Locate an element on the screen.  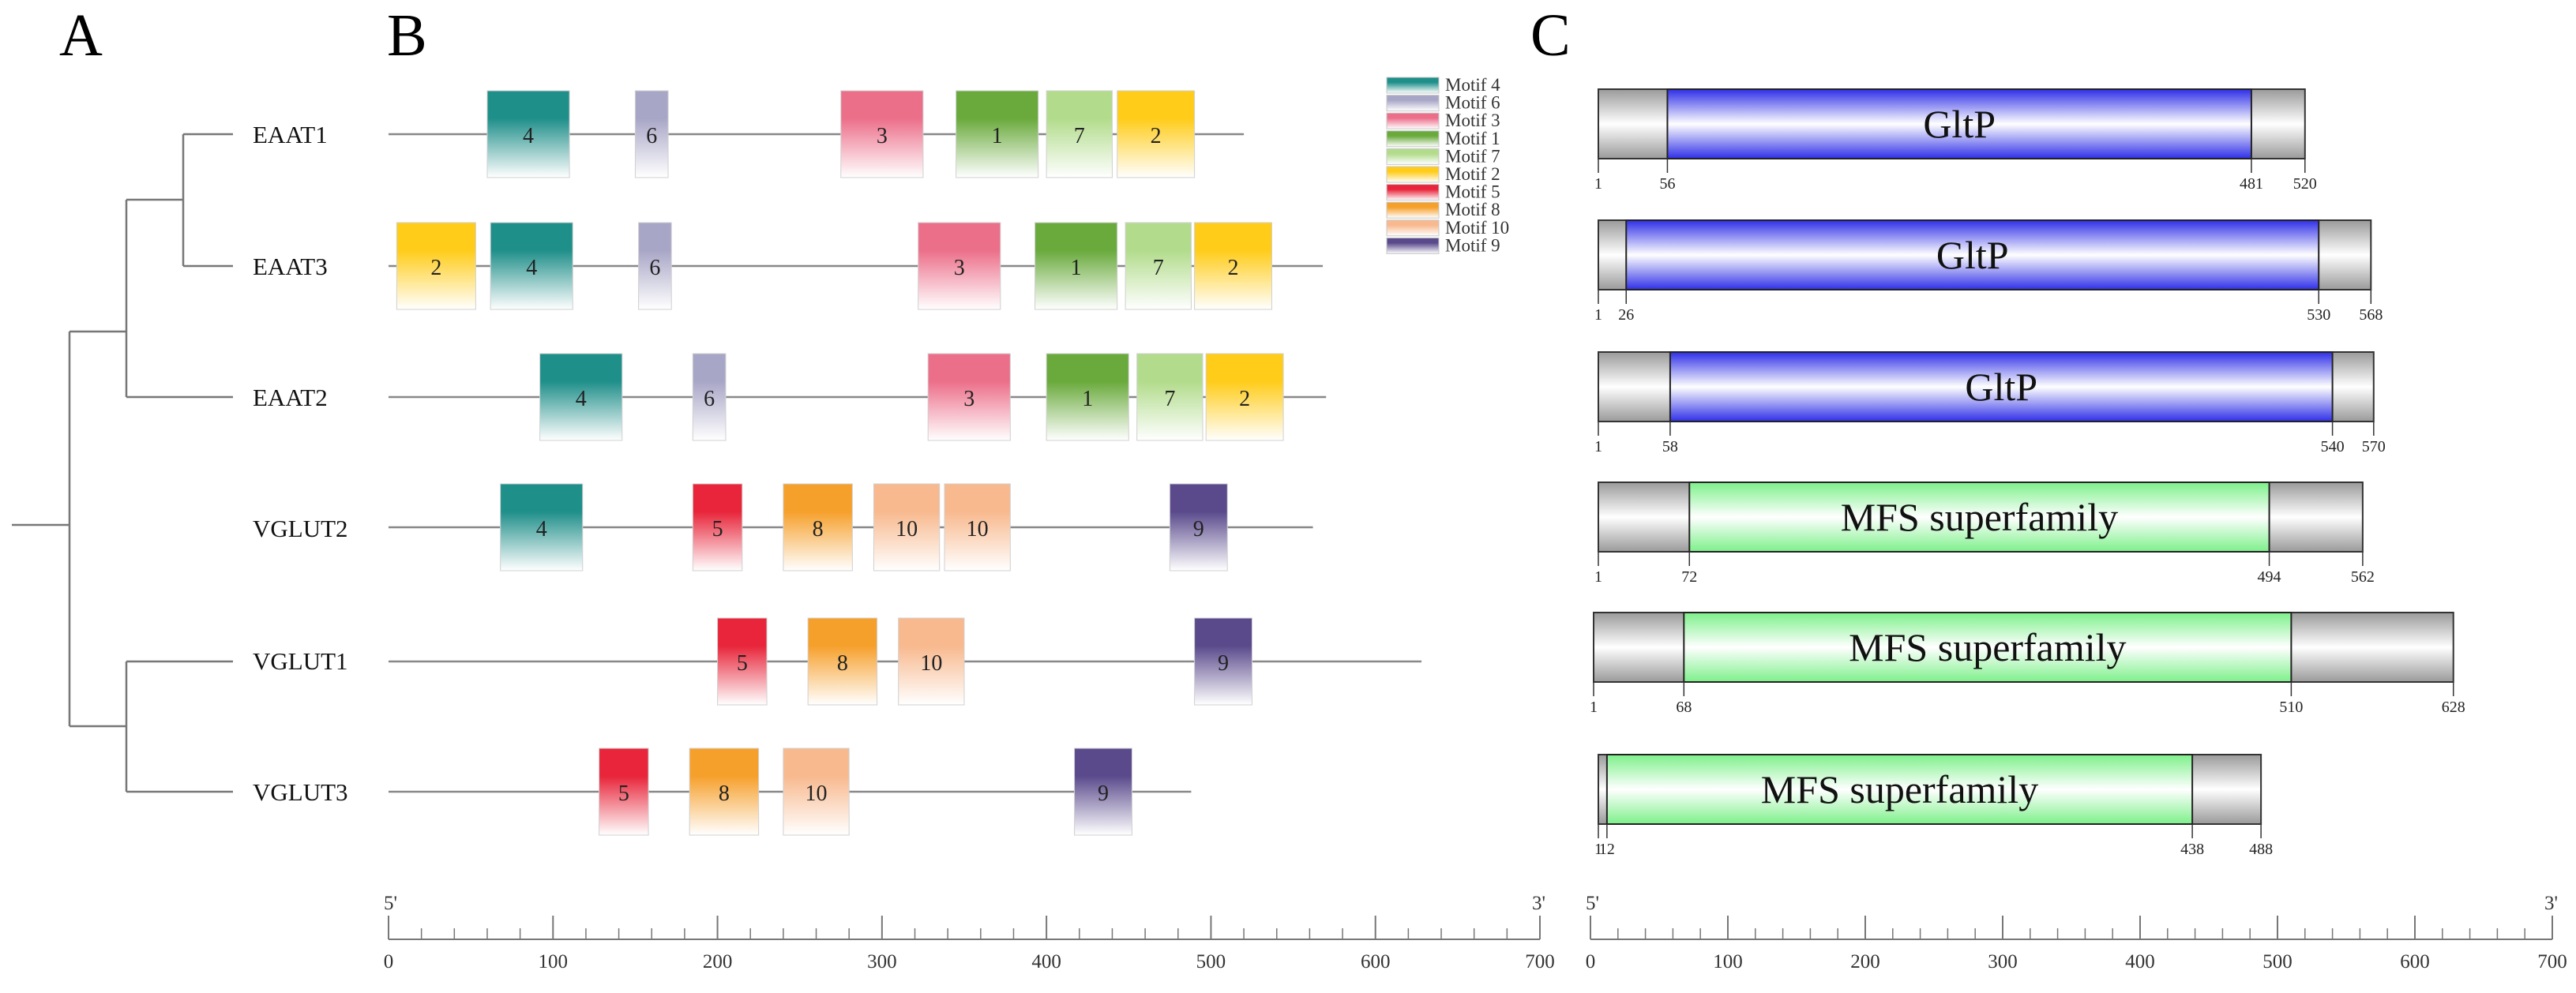
gene-label: VGLUT3 is located at coordinates (300, 792).